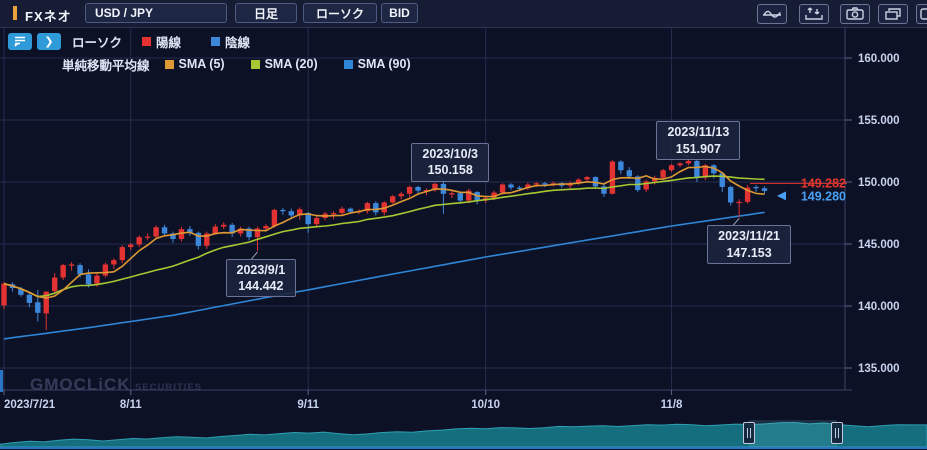 This screenshot has height=450, width=927. Describe the element at coordinates (879, 121) in the screenshot. I see `y-axis-label: 155.000` at that location.